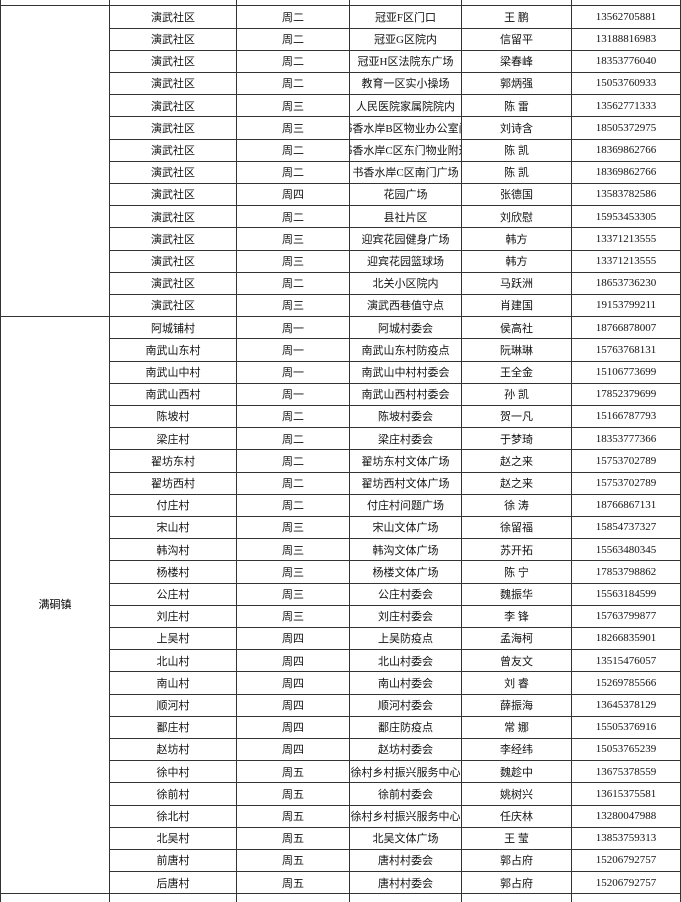 The image size is (681, 902). What do you see at coordinates (173, 395) in the screenshot?
I see `village-cell: 南武山西村` at bounding box center [173, 395].